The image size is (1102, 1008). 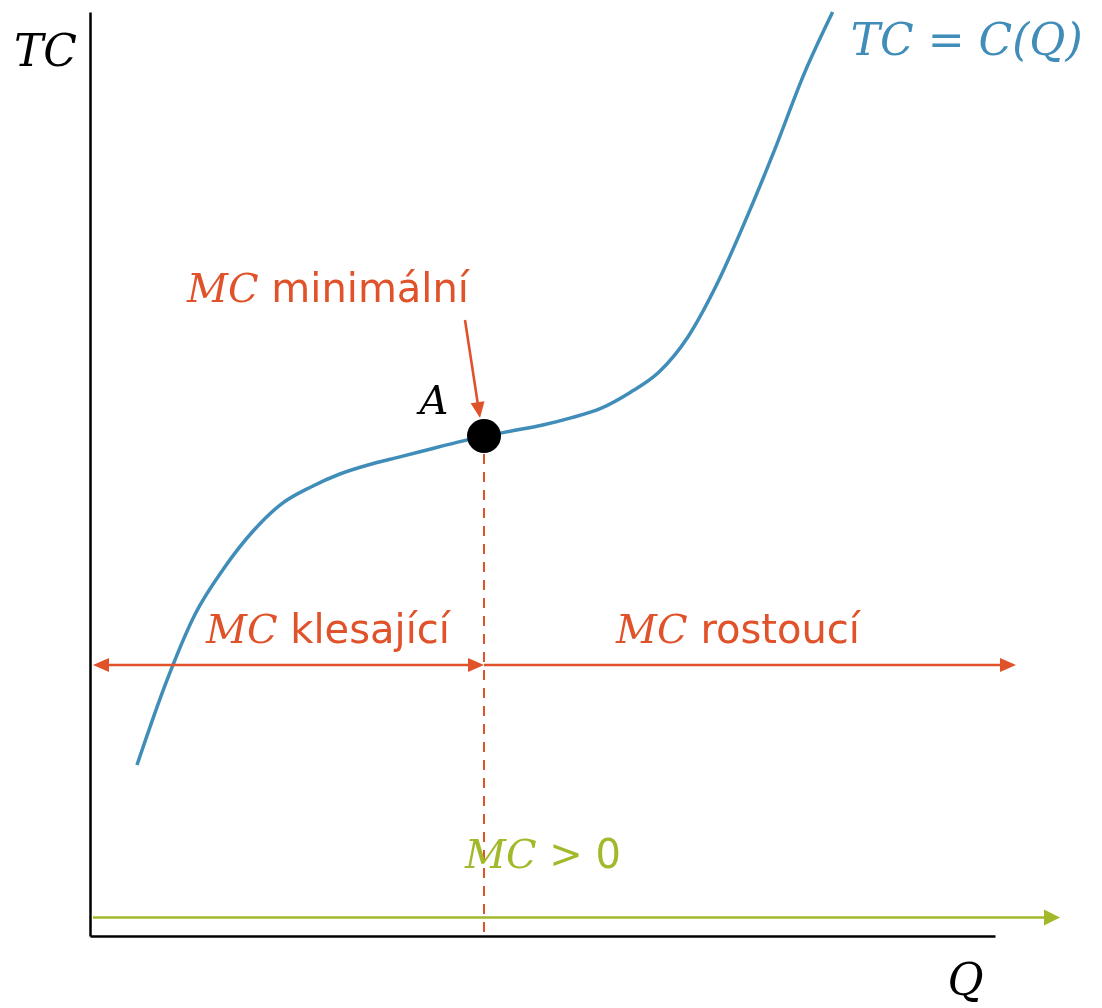 I want to click on x-axis-title: Q, so click(x=965, y=979).